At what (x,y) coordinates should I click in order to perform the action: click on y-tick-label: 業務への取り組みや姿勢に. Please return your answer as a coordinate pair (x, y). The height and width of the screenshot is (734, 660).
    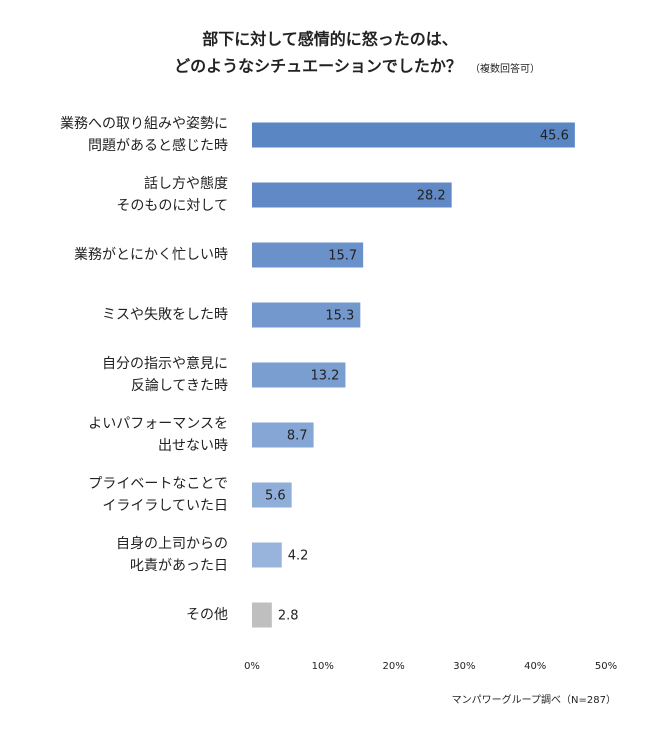
    Looking at the image, I should click on (144, 124).